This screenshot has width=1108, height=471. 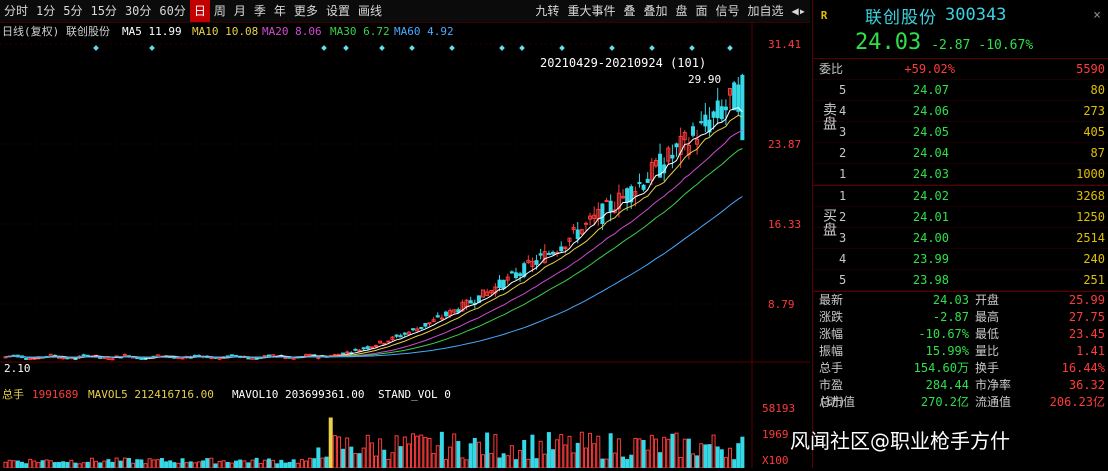 What do you see at coordinates (960, 217) in the screenshot?
I see `buys-row: 2 24.01 1250` at bounding box center [960, 217].